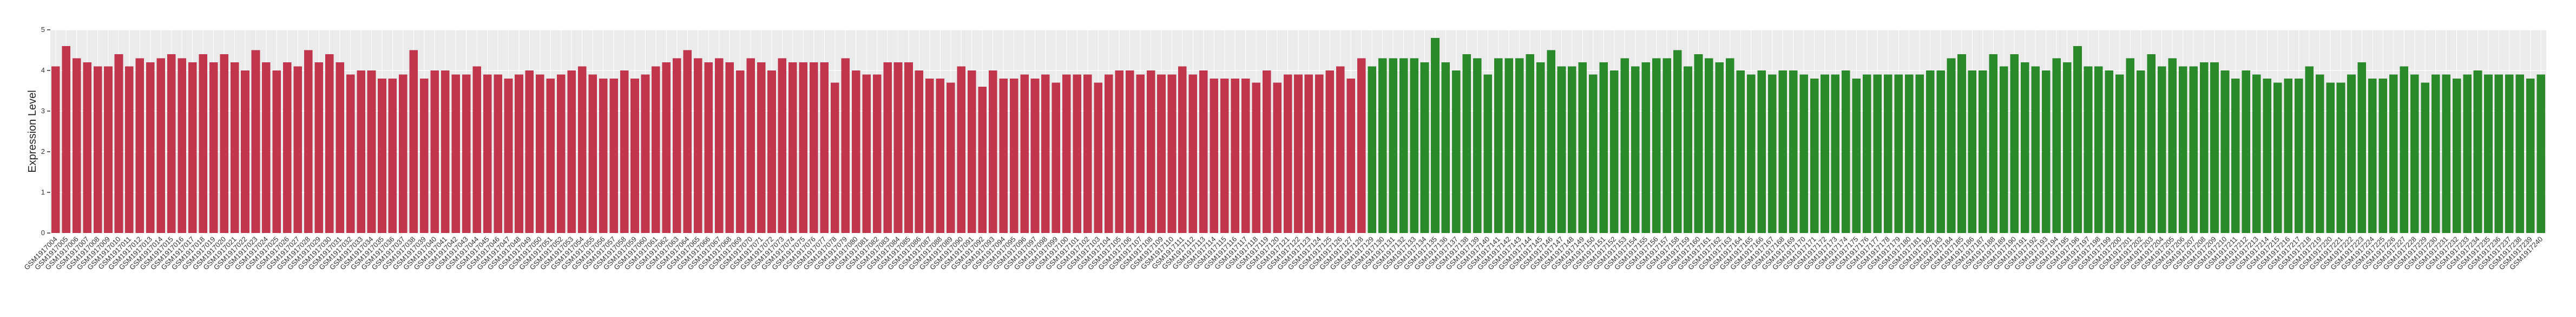 Image resolution: width=2576 pixels, height=317 pixels. I want to click on y-tick-label: 3, so click(43, 111).